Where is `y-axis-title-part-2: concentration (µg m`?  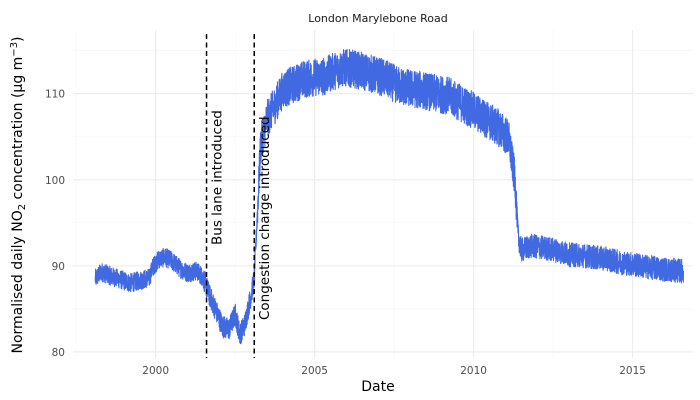 y-axis-title-part-2: concentration (µg m is located at coordinates (18, 130).